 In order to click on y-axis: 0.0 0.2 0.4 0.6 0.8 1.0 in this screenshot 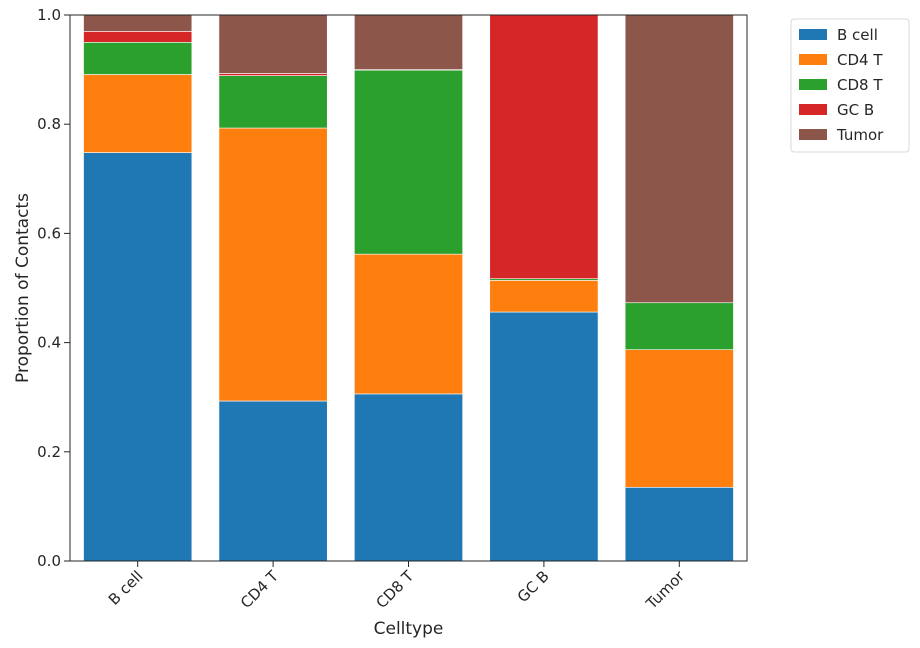, I will do `click(53, 288)`.